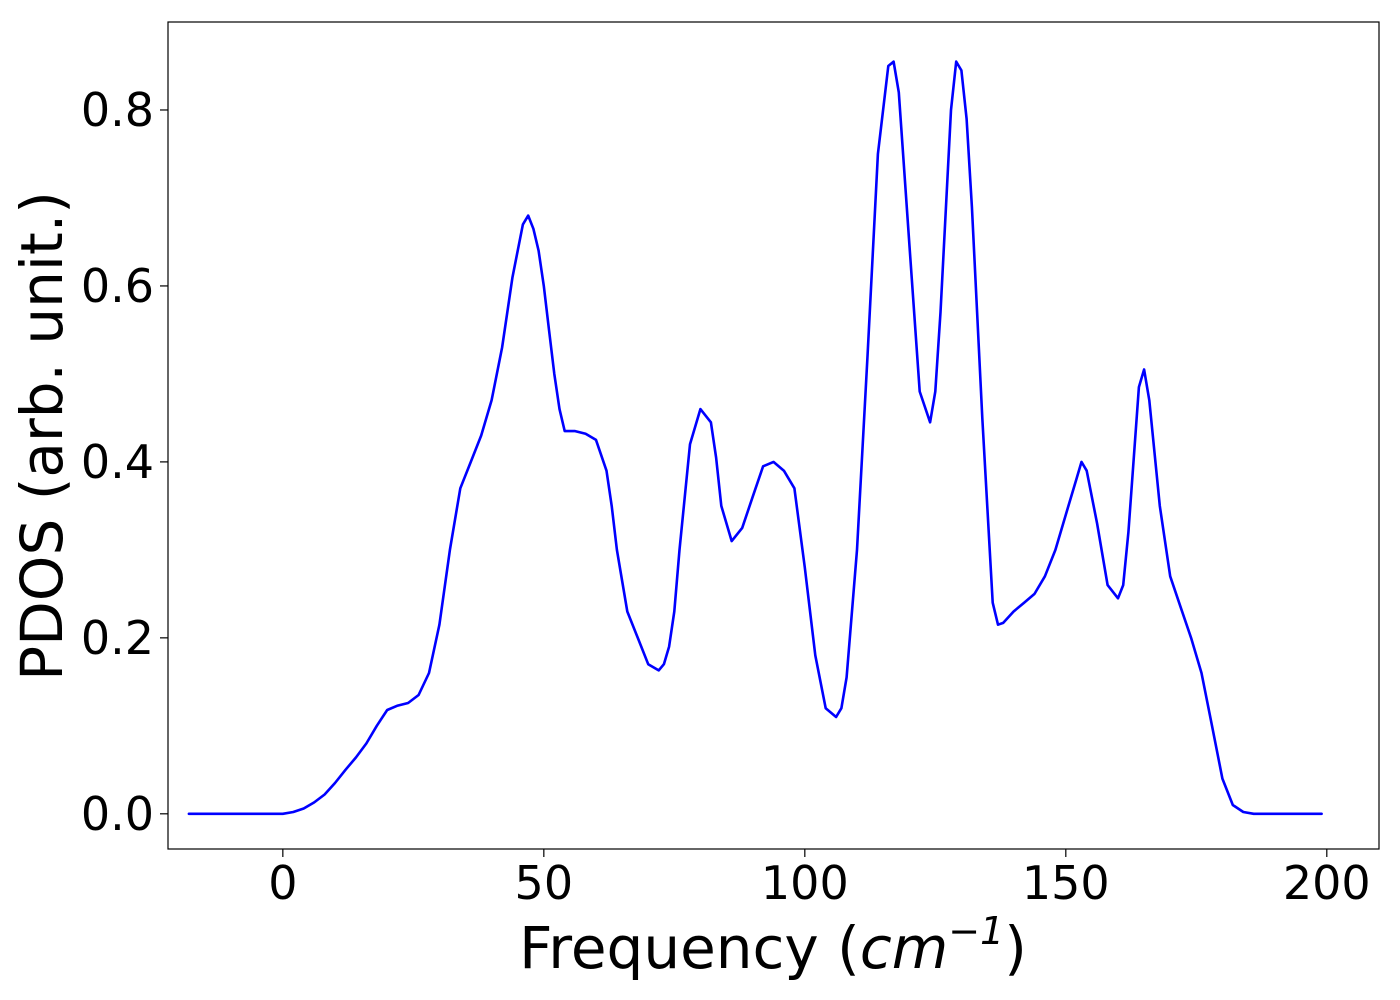 This screenshot has width=1400, height=1000. Describe the element at coordinates (1066, 883) in the screenshot. I see `x-tick-label: 150` at that location.